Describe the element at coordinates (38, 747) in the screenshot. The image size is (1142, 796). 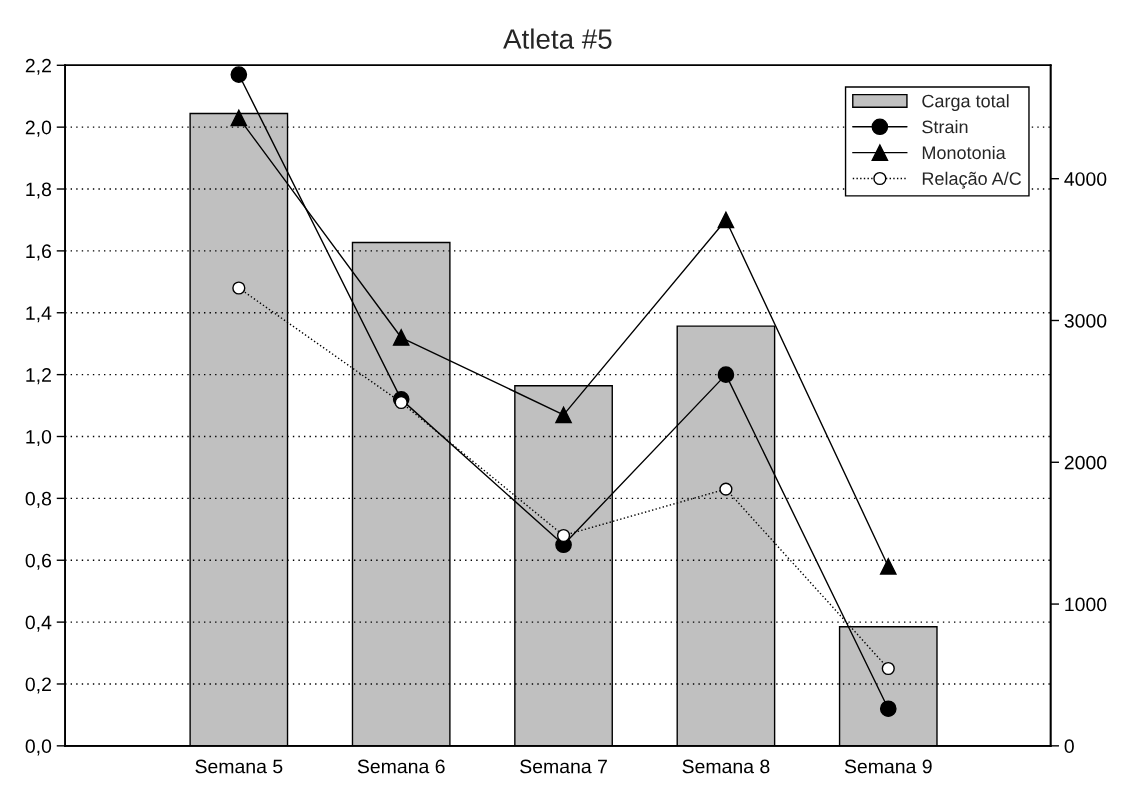
I see `y-tick-label: 0,0` at that location.